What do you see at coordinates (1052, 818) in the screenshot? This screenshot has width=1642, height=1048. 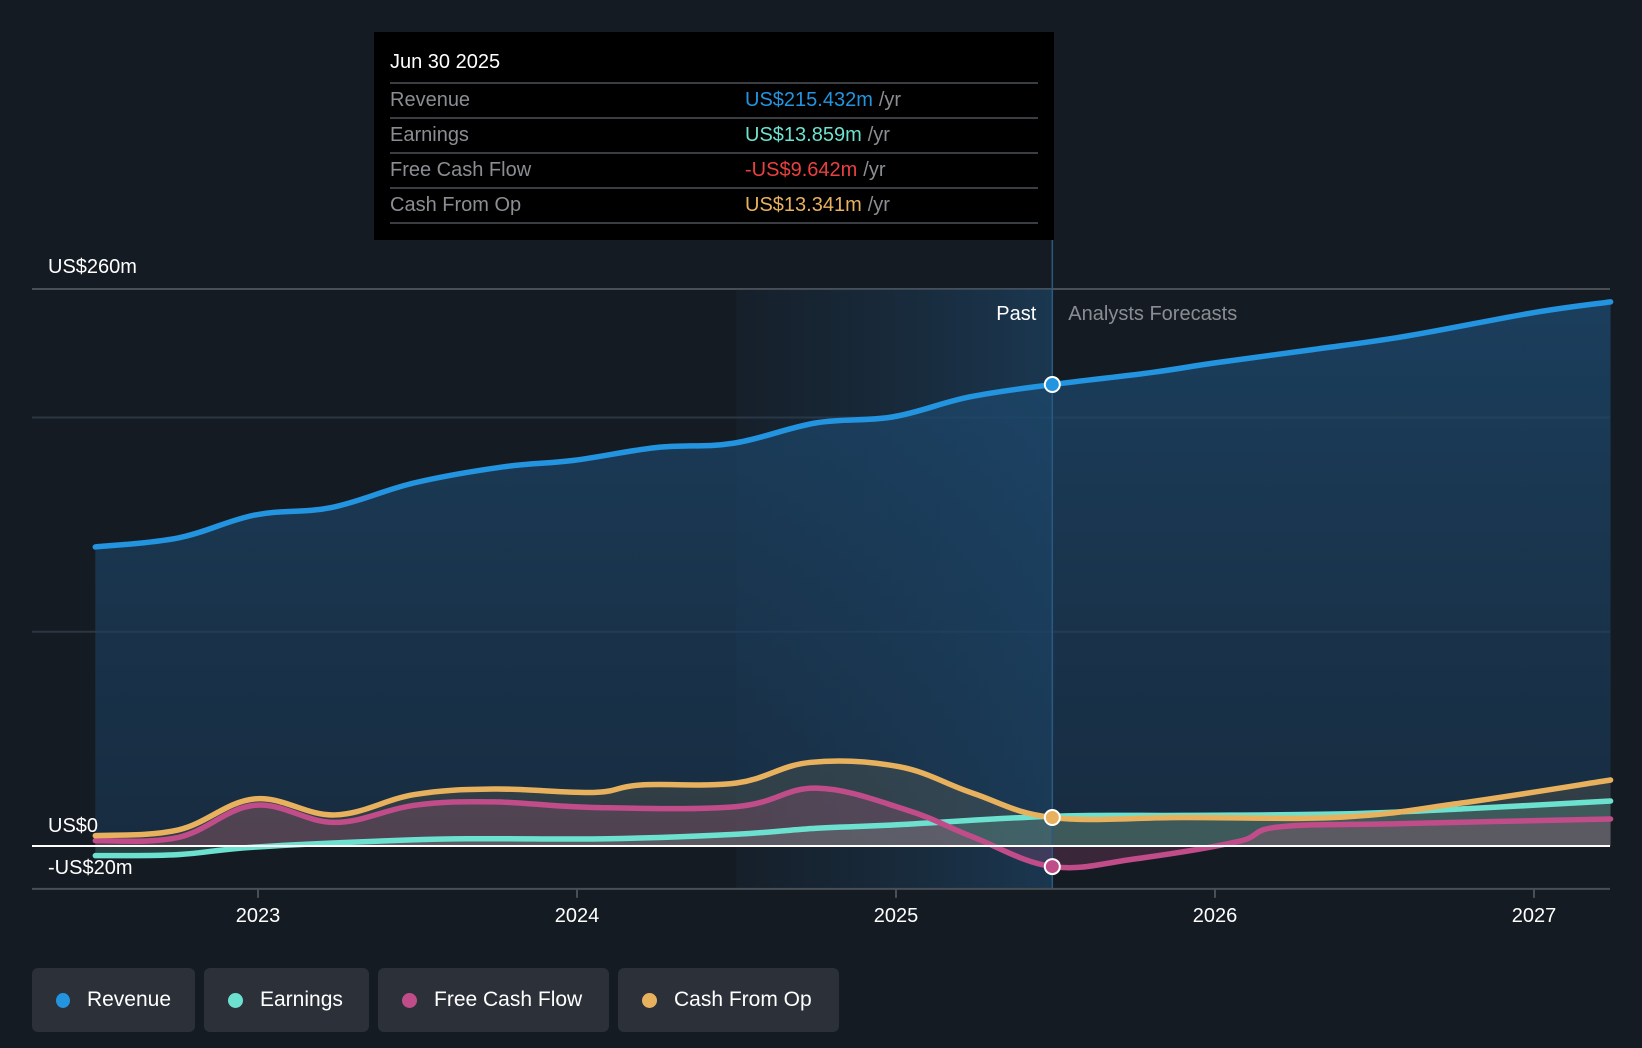 I see `cash-from-op-current-marker` at bounding box center [1052, 818].